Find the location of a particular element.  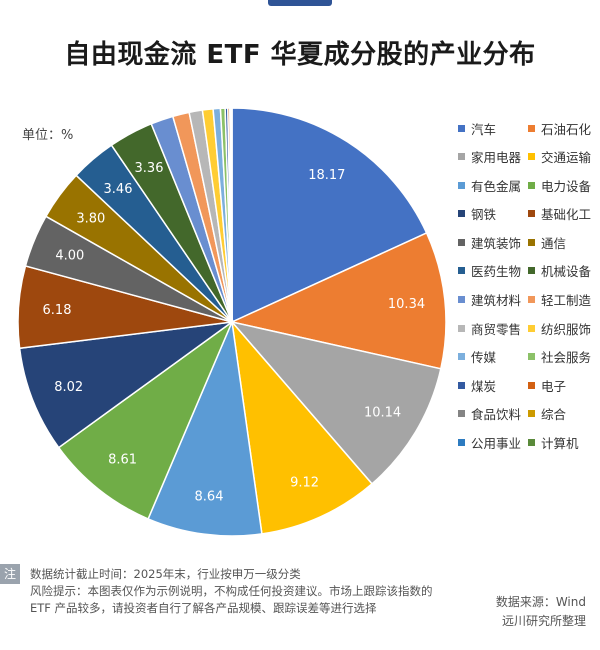

source-line-1: 数据来源：Wind is located at coordinates (540, 602).